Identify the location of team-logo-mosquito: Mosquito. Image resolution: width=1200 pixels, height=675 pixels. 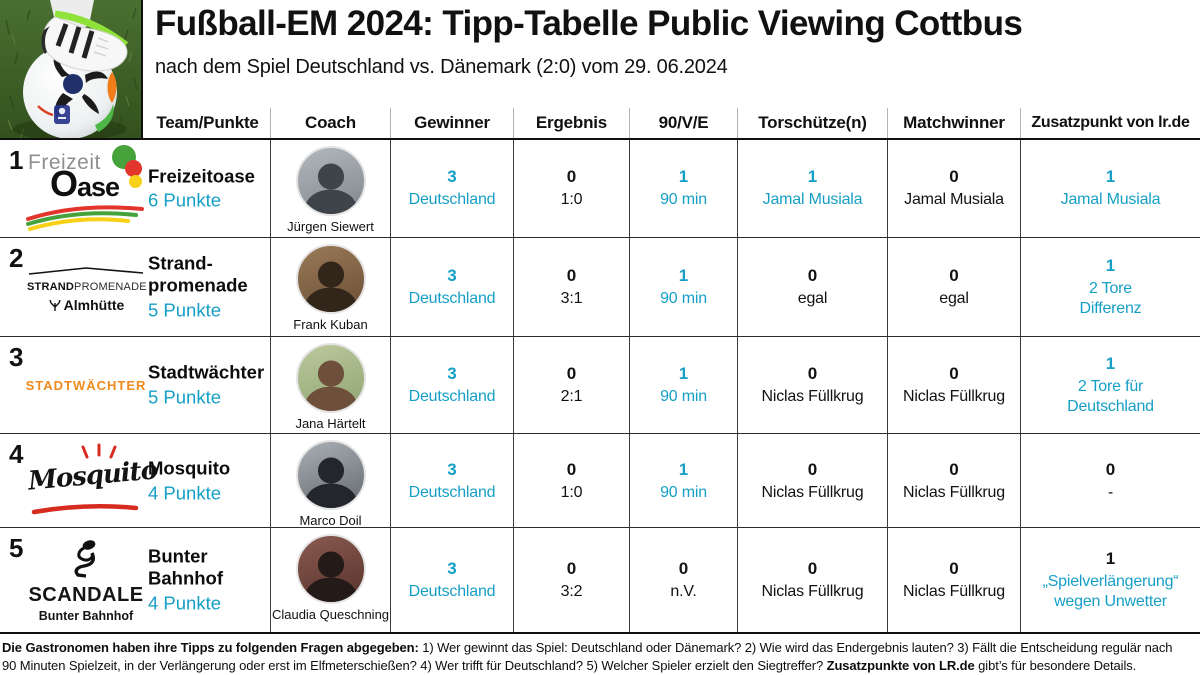
(92, 481).